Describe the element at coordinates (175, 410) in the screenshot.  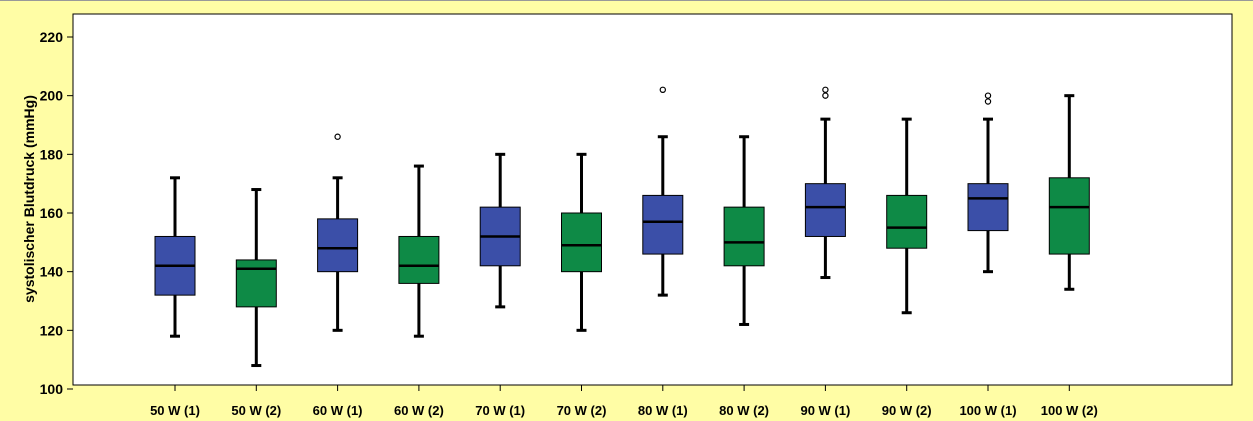
I see `x-tick-label: 50 W (1)` at that location.